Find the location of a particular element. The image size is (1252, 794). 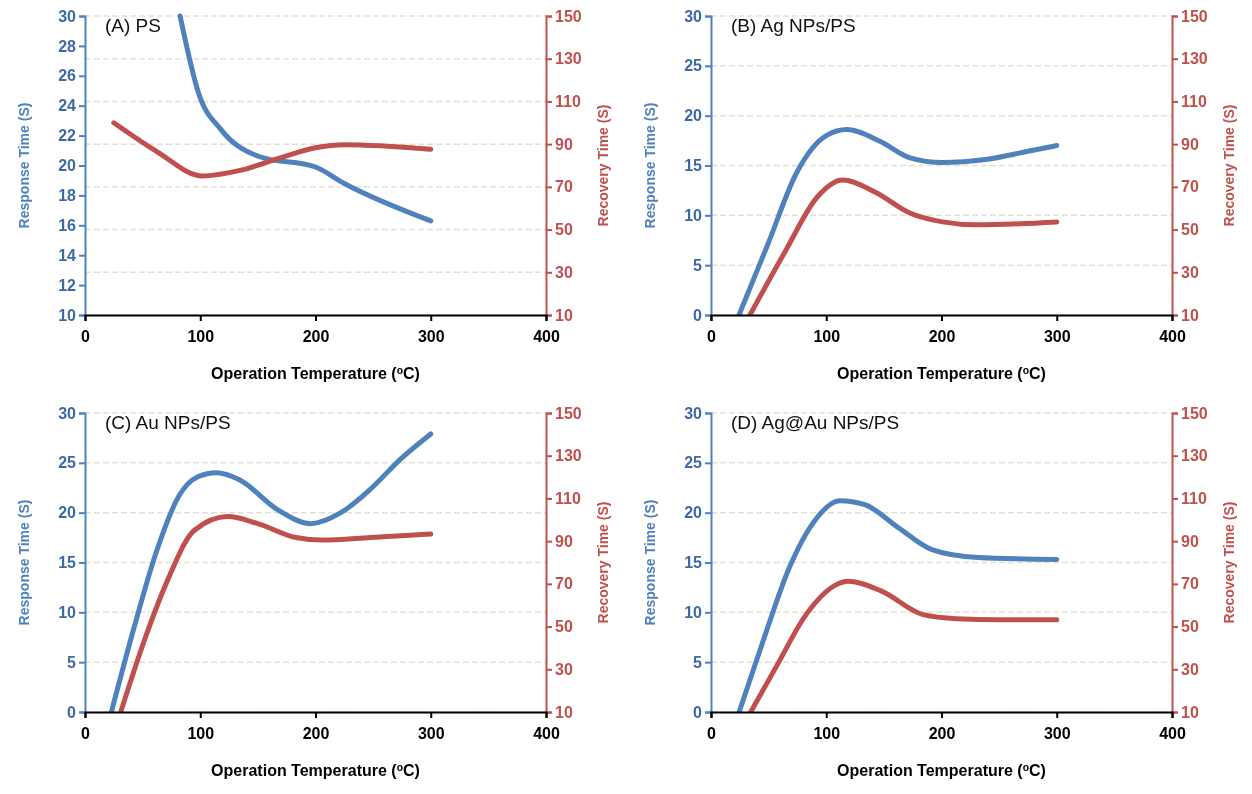

y-tick-label: 24 is located at coordinates (67, 106).